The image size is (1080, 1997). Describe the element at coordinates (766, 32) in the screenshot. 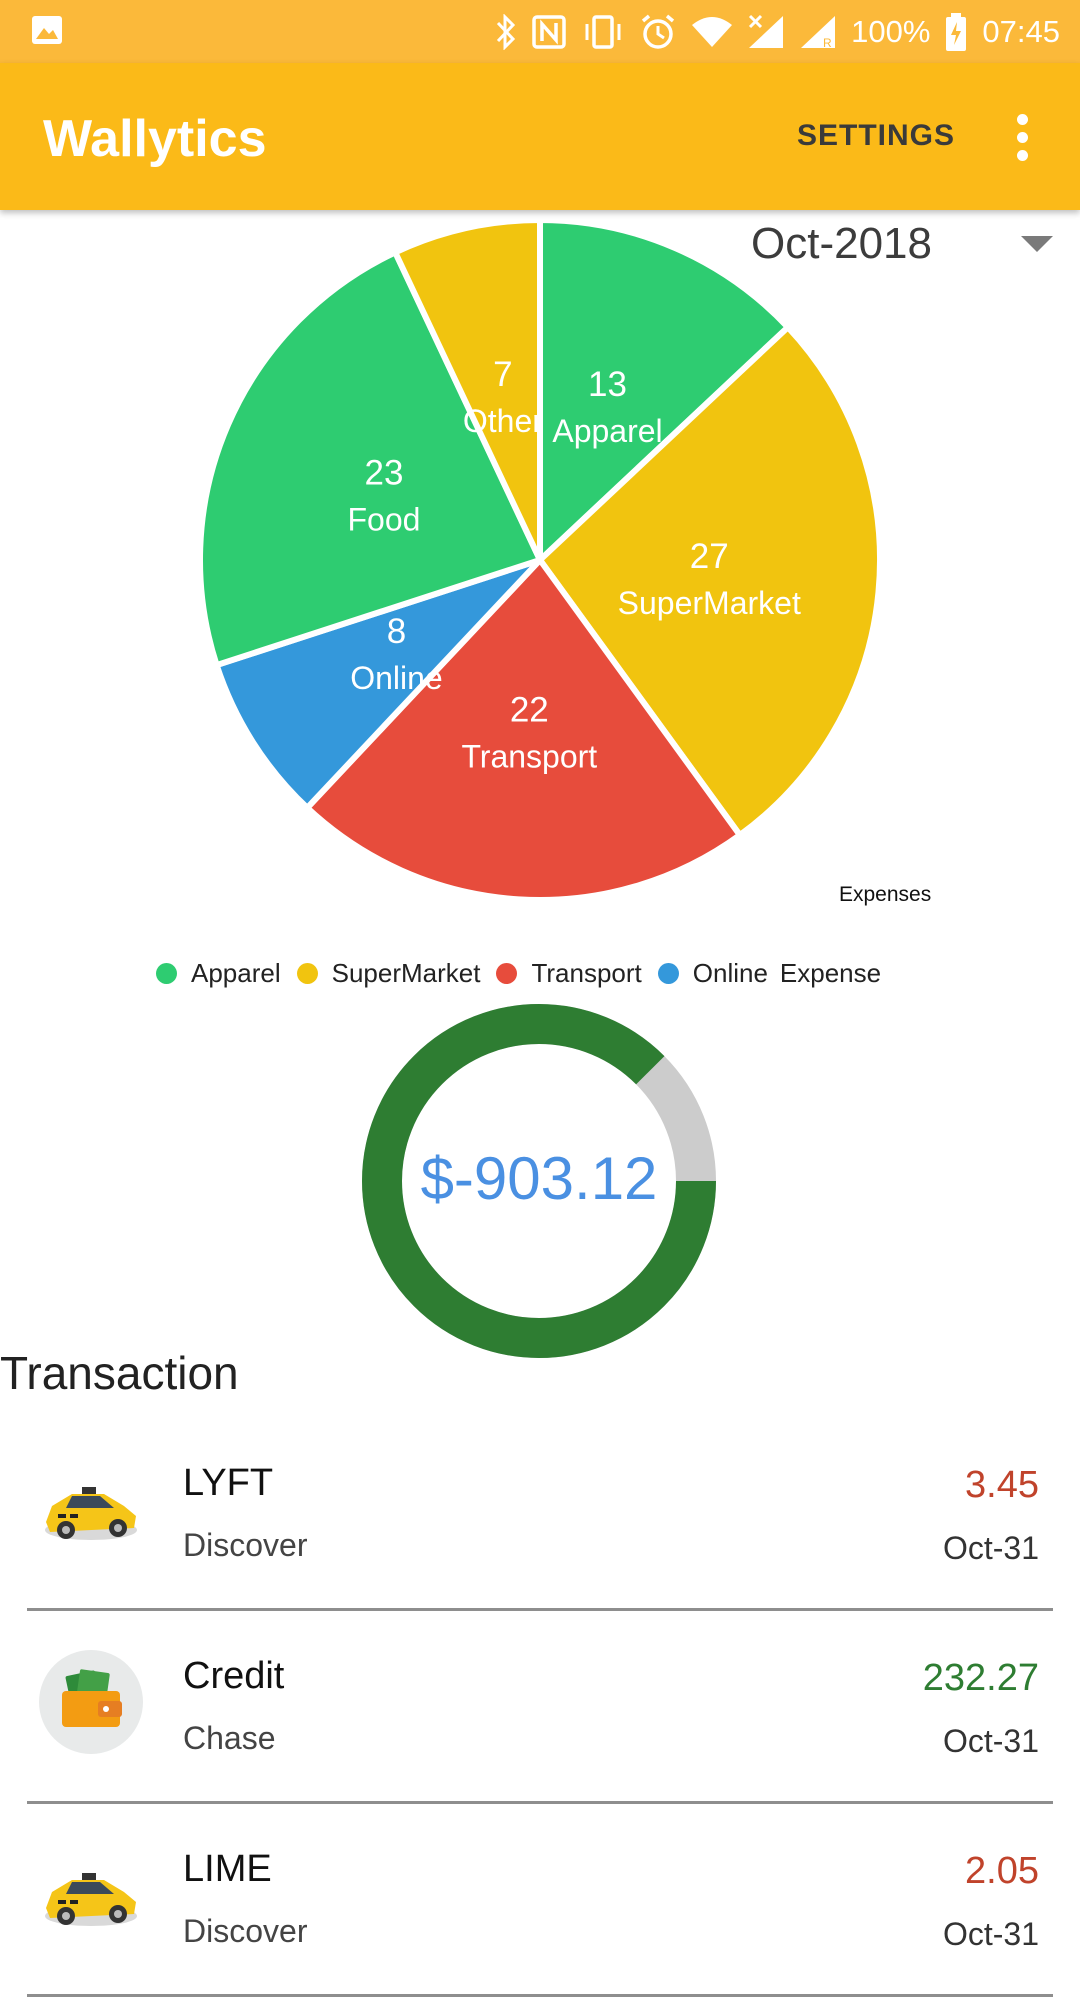

I see `no-signal-icon` at that location.